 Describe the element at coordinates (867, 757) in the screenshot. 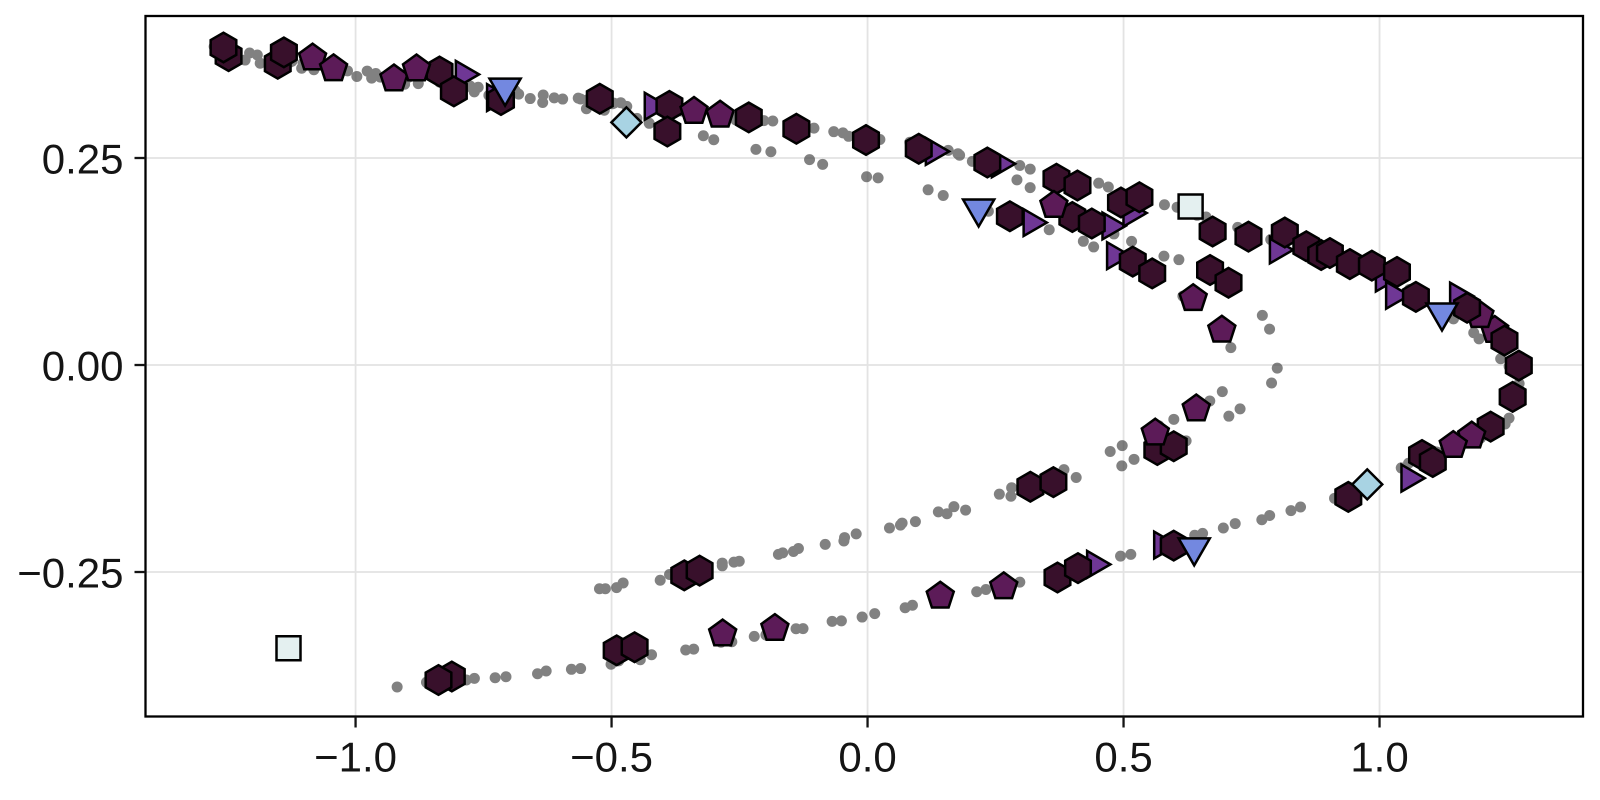

I see `x-axis-tick-label: 0.0` at that location.